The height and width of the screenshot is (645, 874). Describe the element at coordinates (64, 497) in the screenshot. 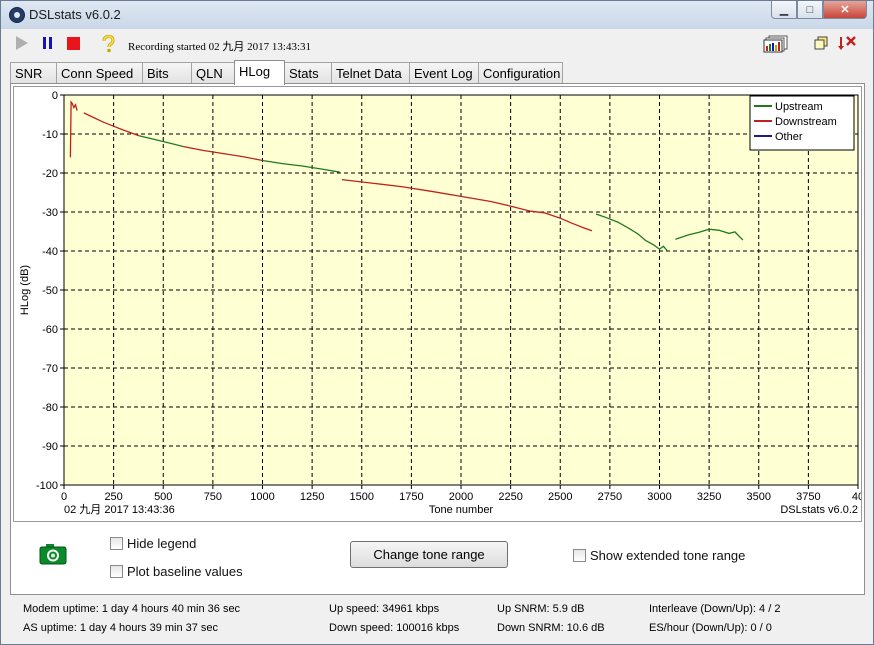

I see `x-tick-label: 0` at that location.